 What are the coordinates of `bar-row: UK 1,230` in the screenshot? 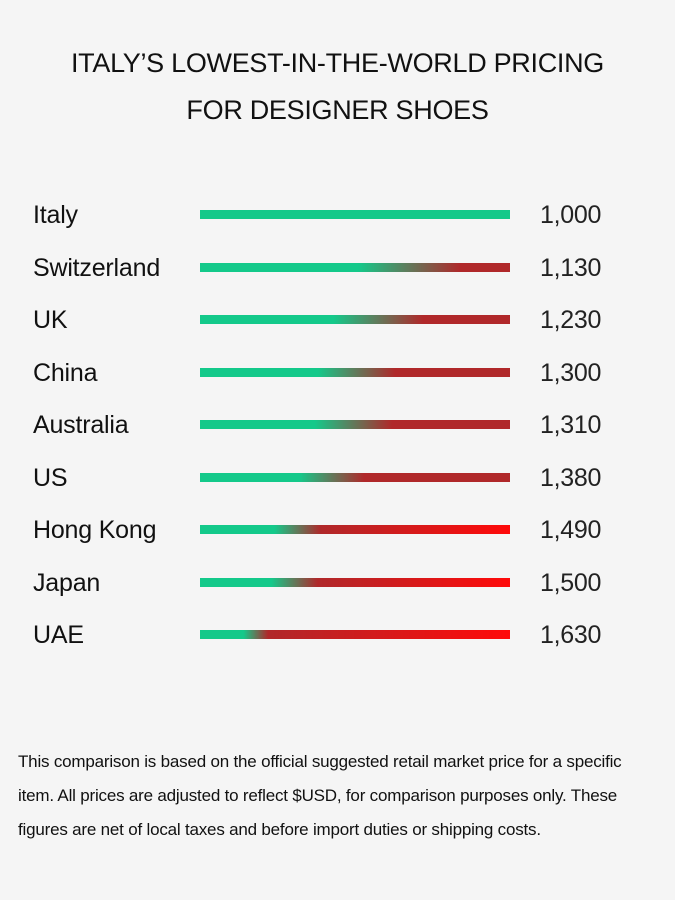 It's located at (337, 320).